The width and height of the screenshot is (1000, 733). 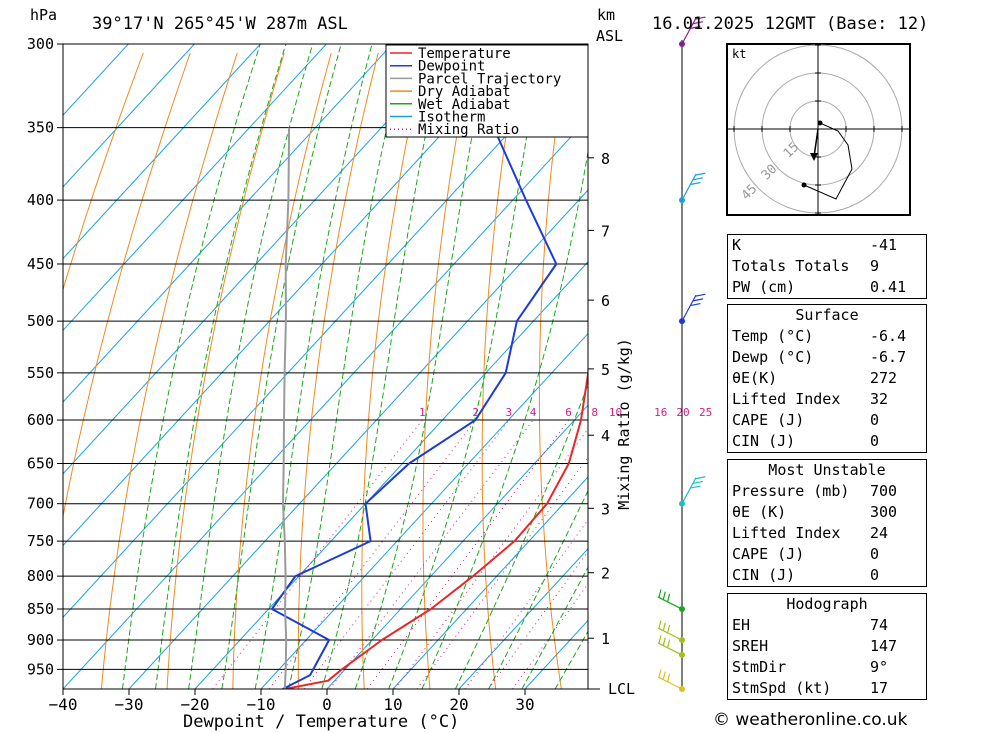 I want to click on index-row: θE(K) 272, so click(x=827, y=378).